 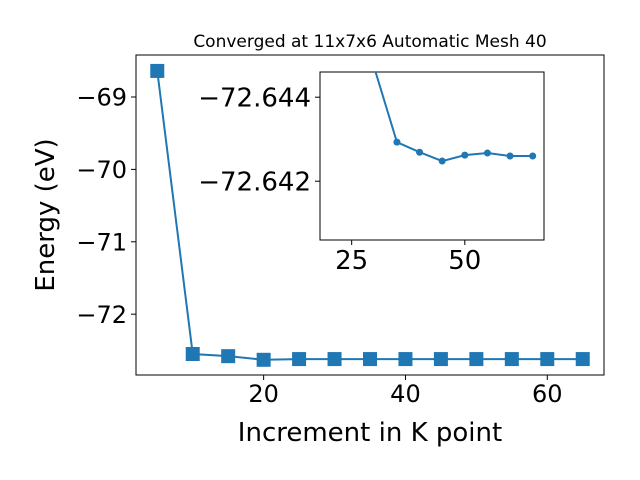 I want to click on y-tick-label: −71, so click(x=101, y=242).